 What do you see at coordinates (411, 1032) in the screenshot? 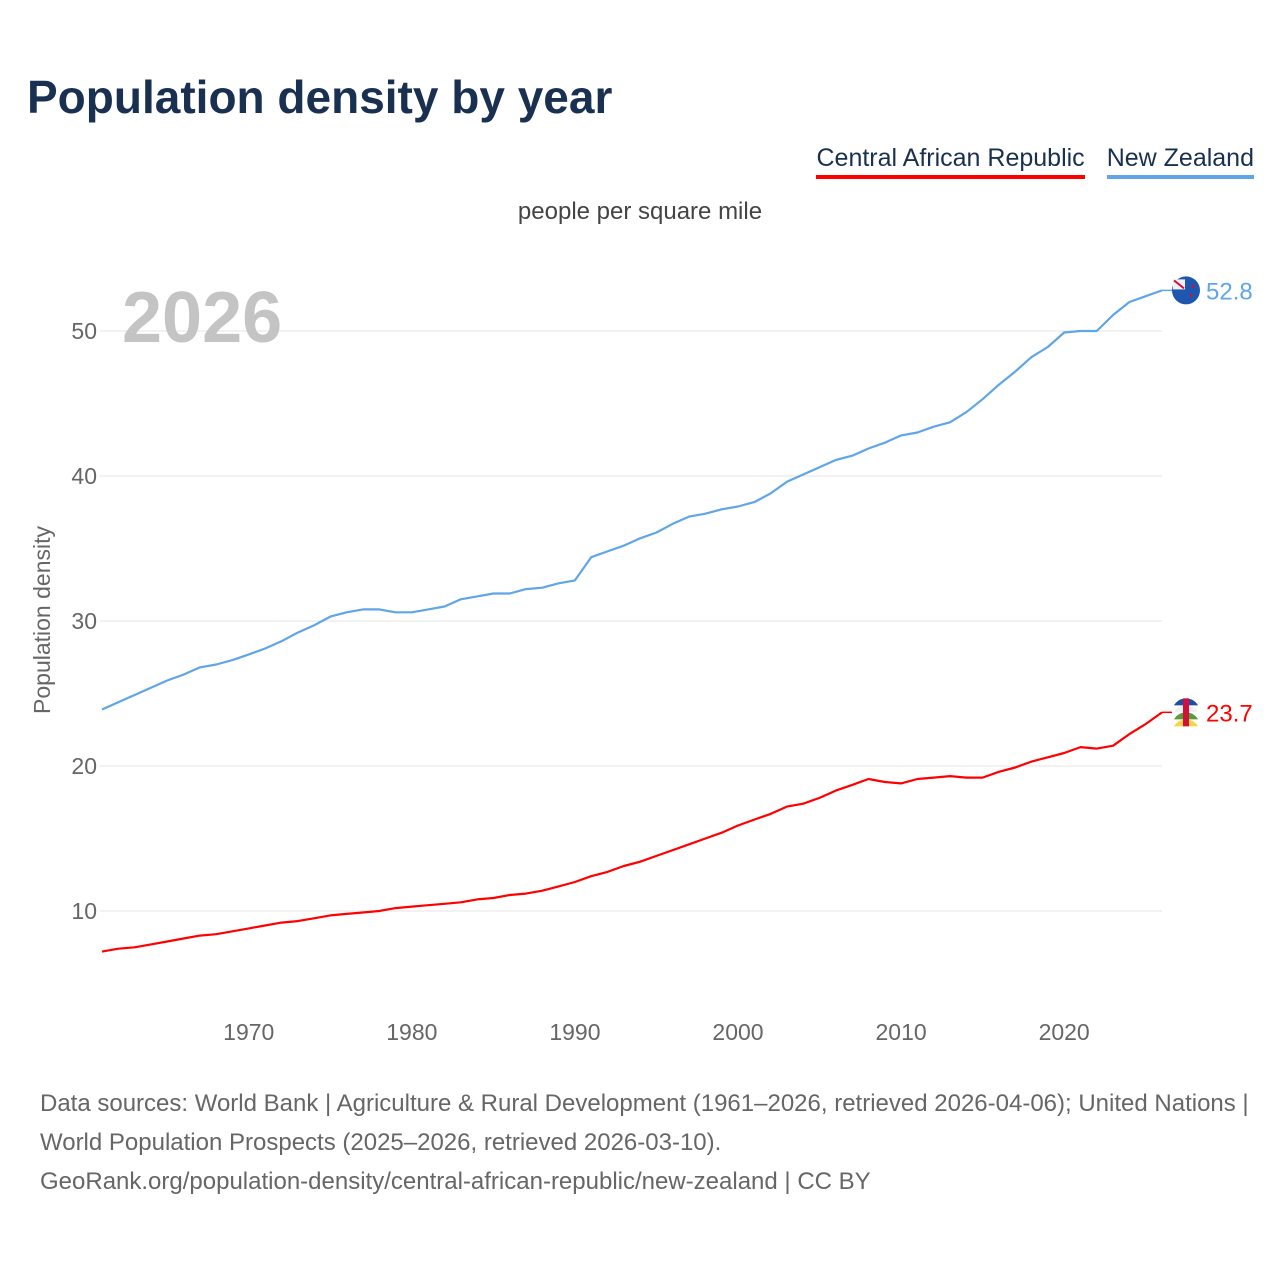
I see `x-tick-label: 1980` at bounding box center [411, 1032].